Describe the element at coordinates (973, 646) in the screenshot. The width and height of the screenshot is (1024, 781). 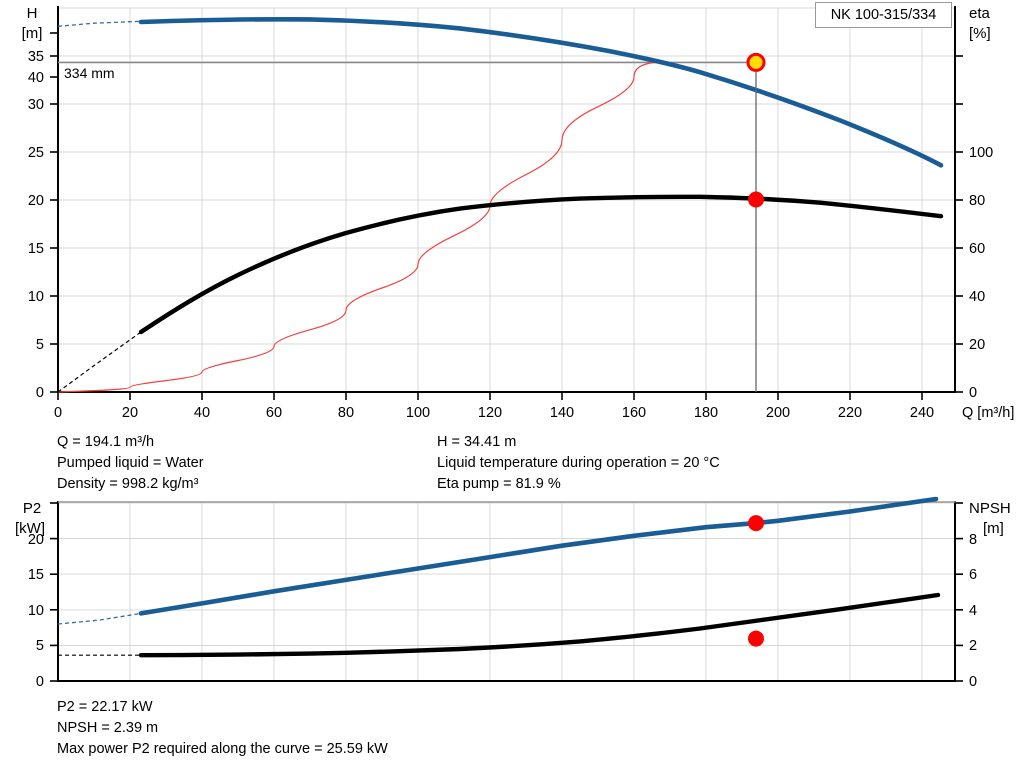
I see `npsh-tick-2: 2` at that location.